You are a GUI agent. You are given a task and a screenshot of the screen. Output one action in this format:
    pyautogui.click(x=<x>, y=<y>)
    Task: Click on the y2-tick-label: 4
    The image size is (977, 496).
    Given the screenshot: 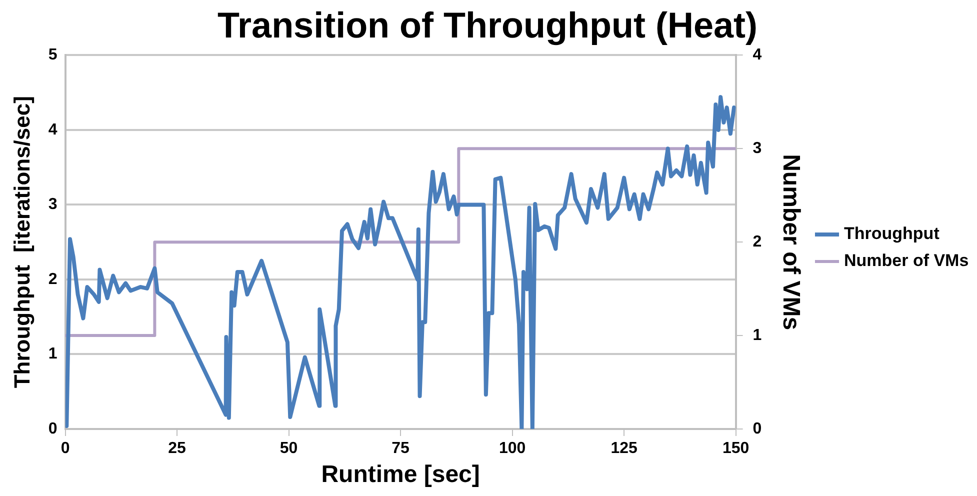 What is the action you would take?
    pyautogui.click(x=757, y=55)
    